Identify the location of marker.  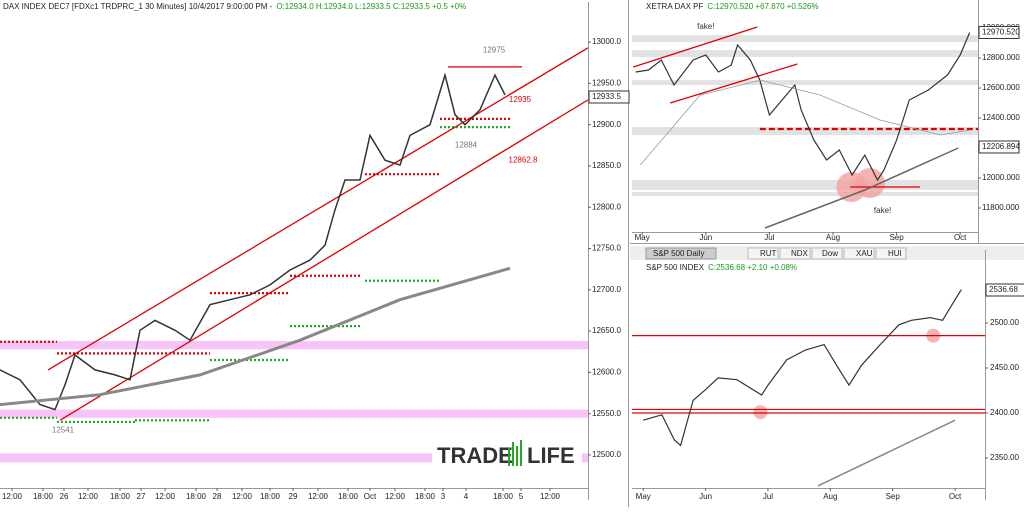
(760, 412).